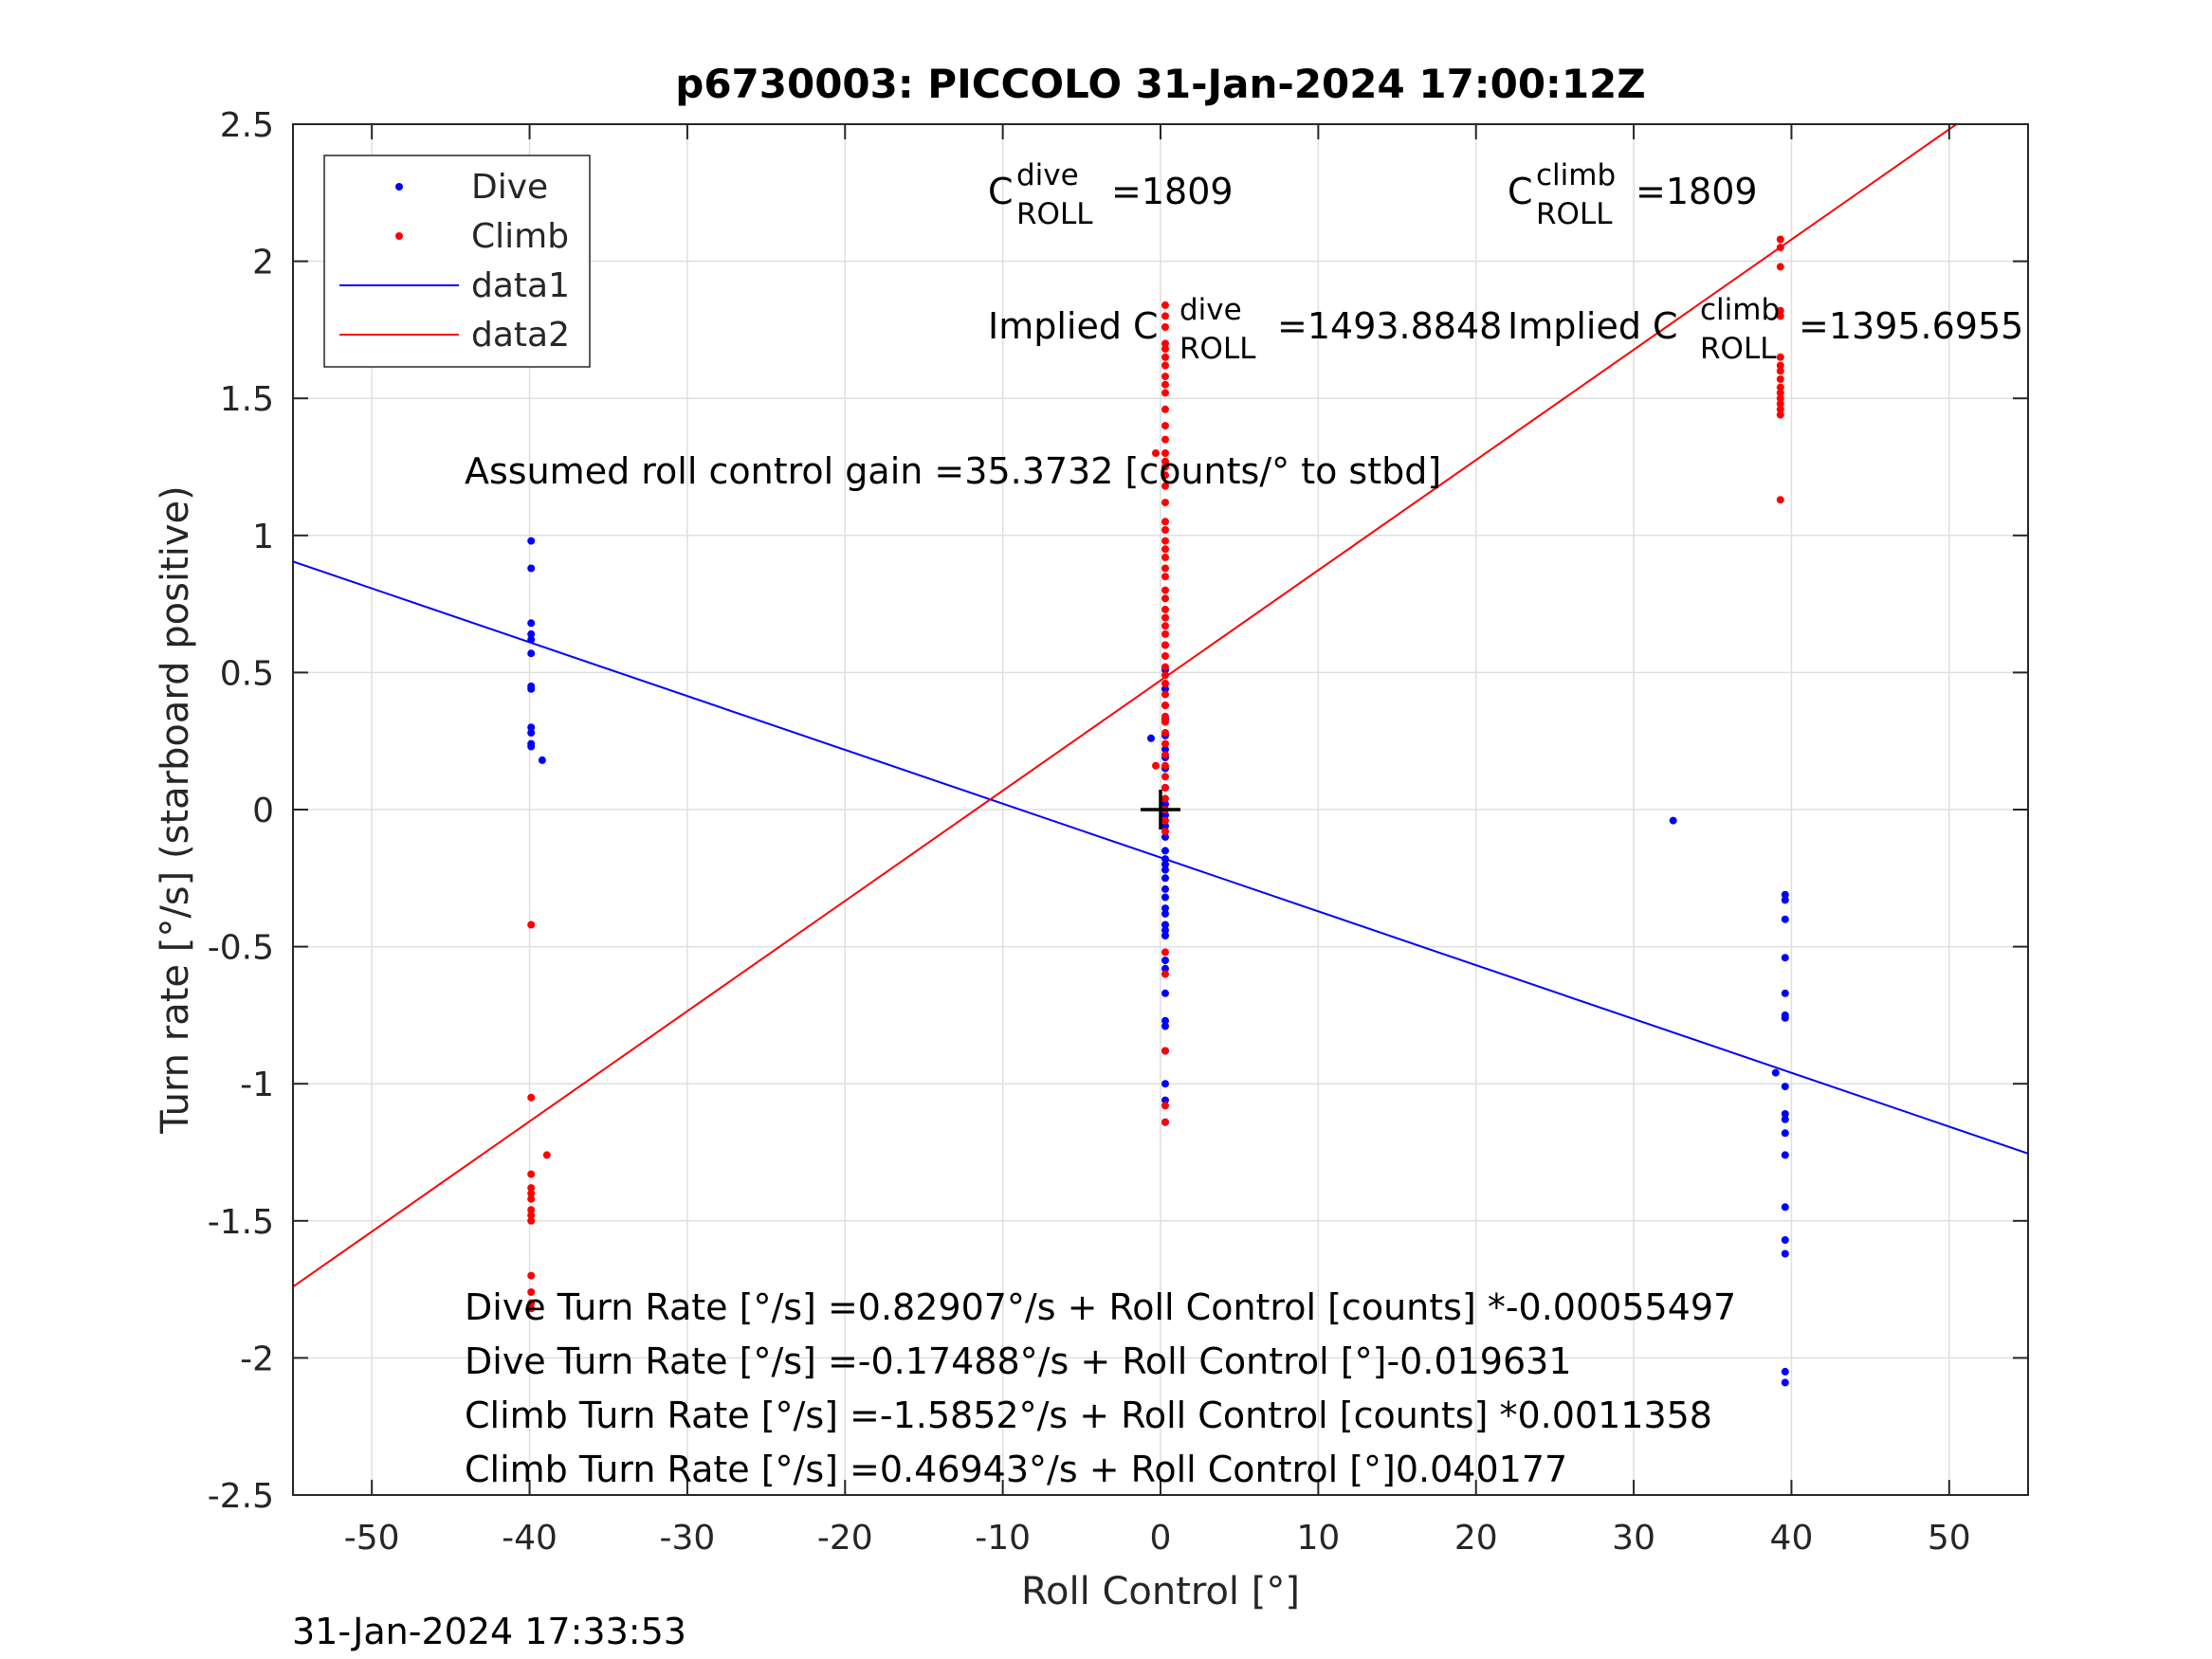 The height and width of the screenshot is (1659, 2212). I want to click on y-tick-label: 1.5, so click(247, 399).